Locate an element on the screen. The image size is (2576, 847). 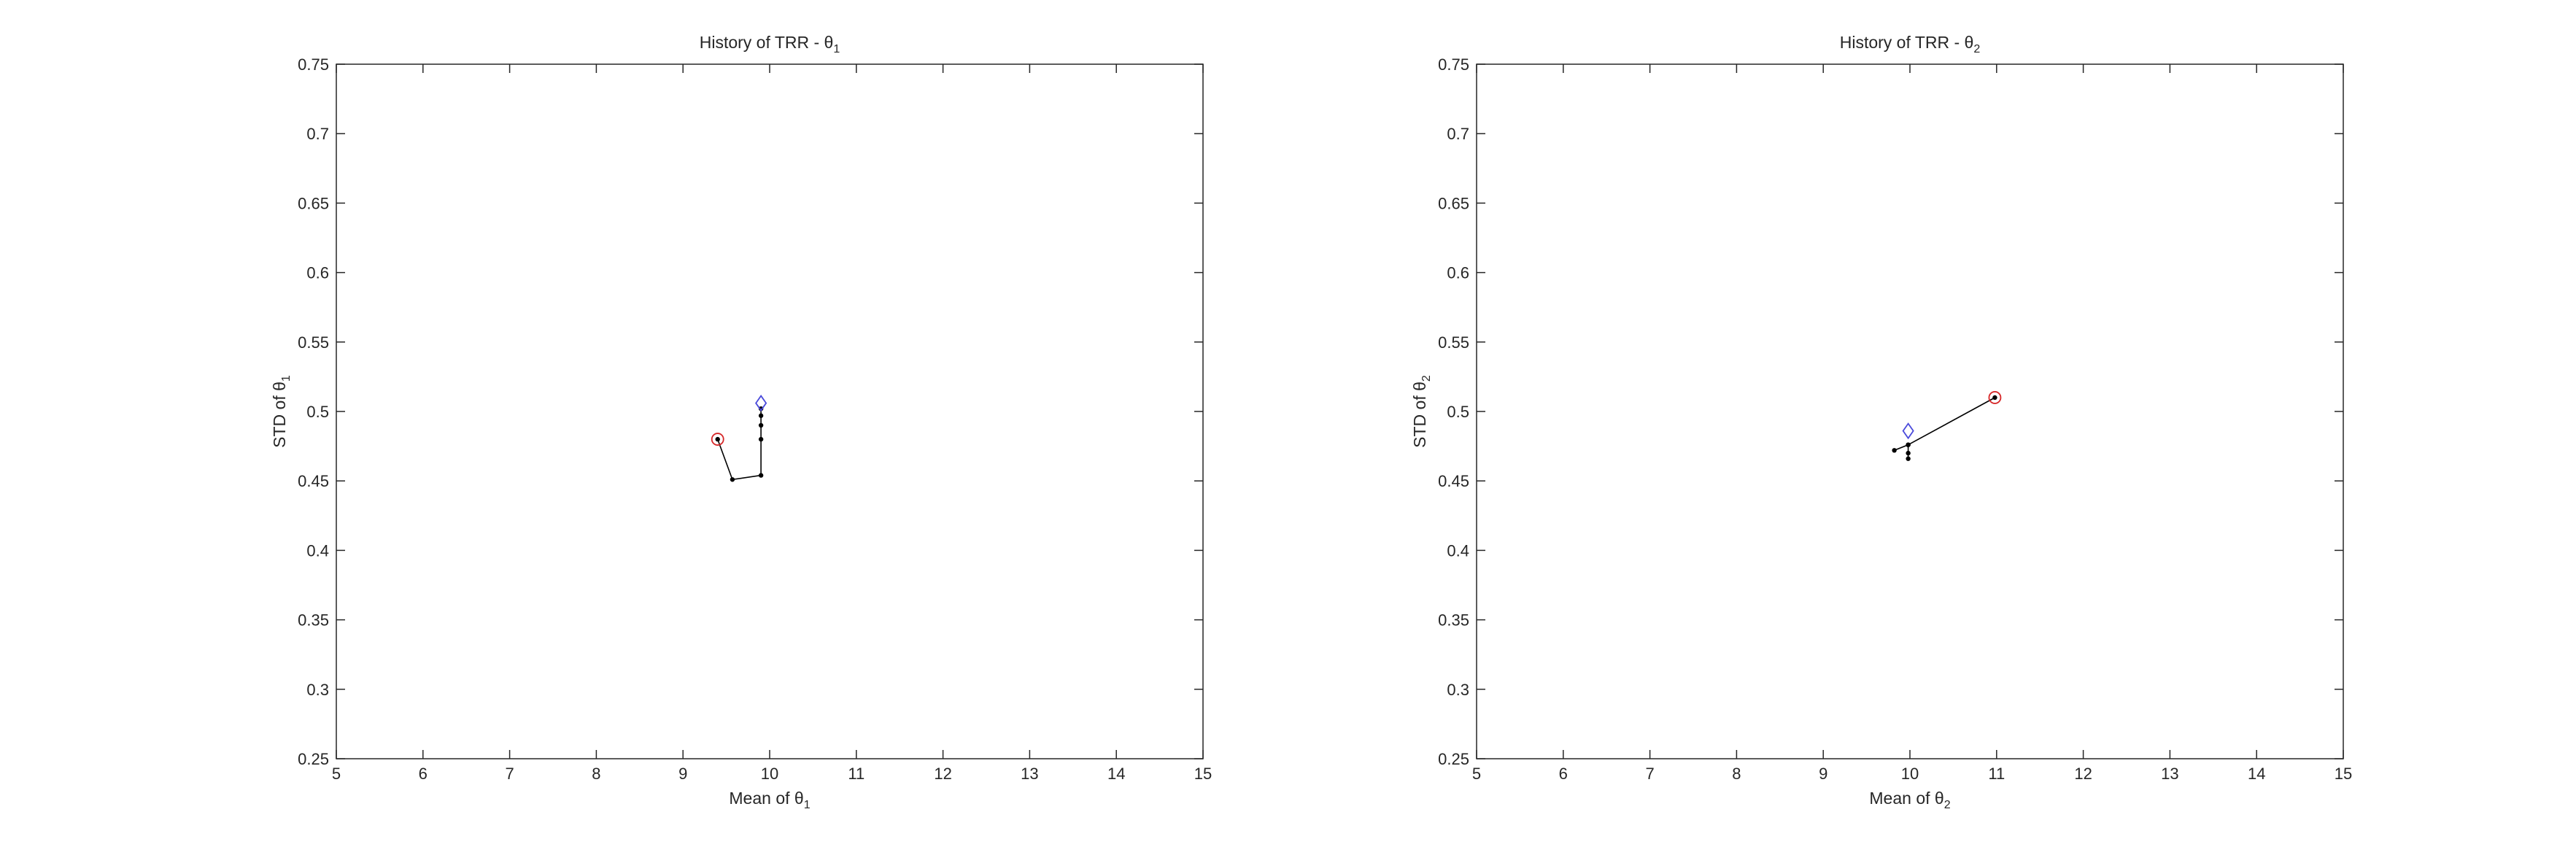
x-axis-label: Mean of θ1 is located at coordinates (769, 800).